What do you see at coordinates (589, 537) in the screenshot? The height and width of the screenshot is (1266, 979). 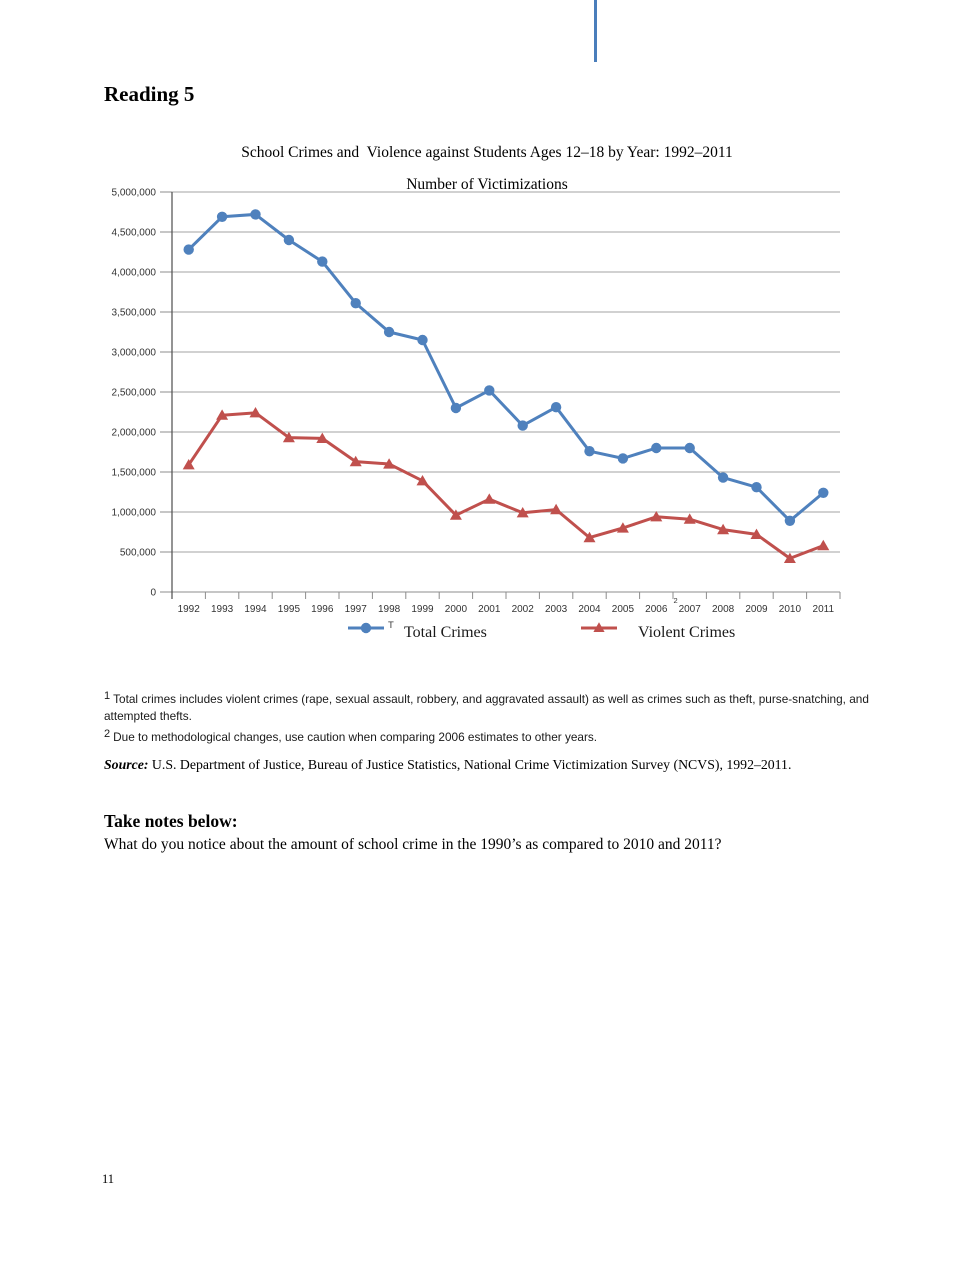 I see `violent-crimes-point-2004` at bounding box center [589, 537].